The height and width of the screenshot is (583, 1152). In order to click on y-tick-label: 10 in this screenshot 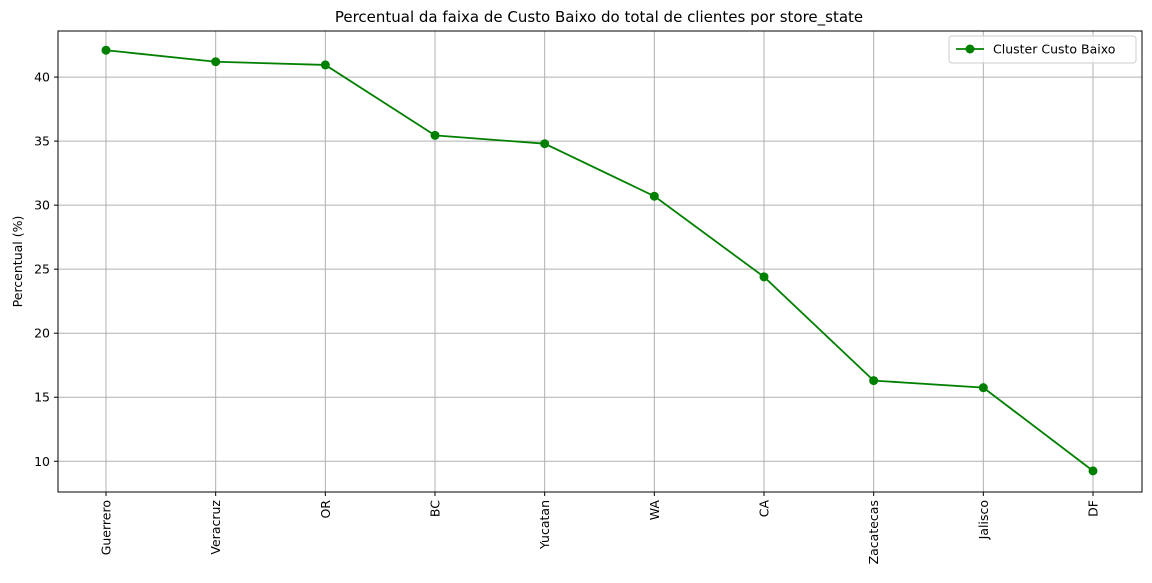, I will do `click(42, 461)`.